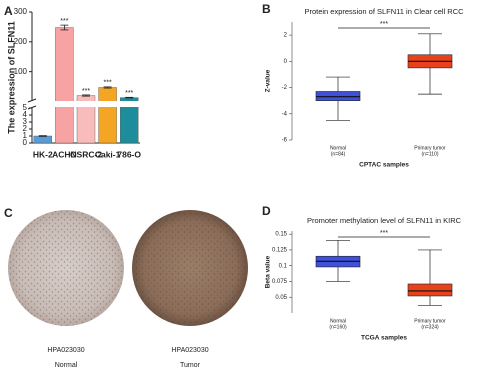 The width and height of the screenshot is (500, 384). What do you see at coordinates (190, 365) in the screenshot?
I see `image-caption: Tumor` at bounding box center [190, 365].